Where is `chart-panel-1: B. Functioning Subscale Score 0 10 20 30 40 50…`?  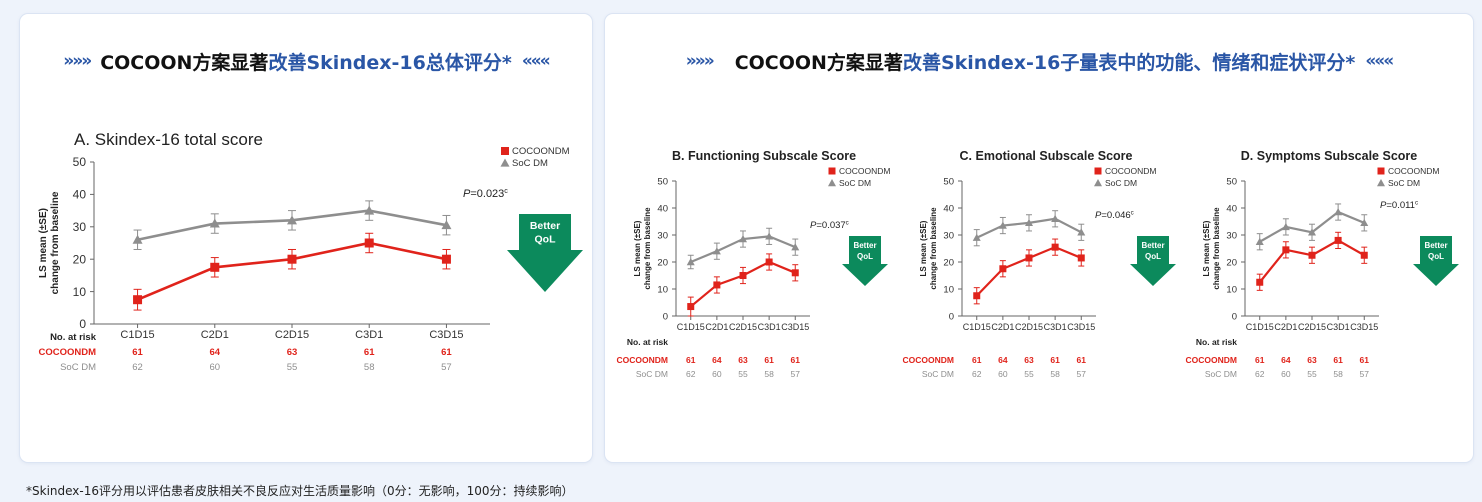 chart-panel-1: B. Functioning Subscale Score 0 10 20 30 40 50… is located at coordinates (754, 264).